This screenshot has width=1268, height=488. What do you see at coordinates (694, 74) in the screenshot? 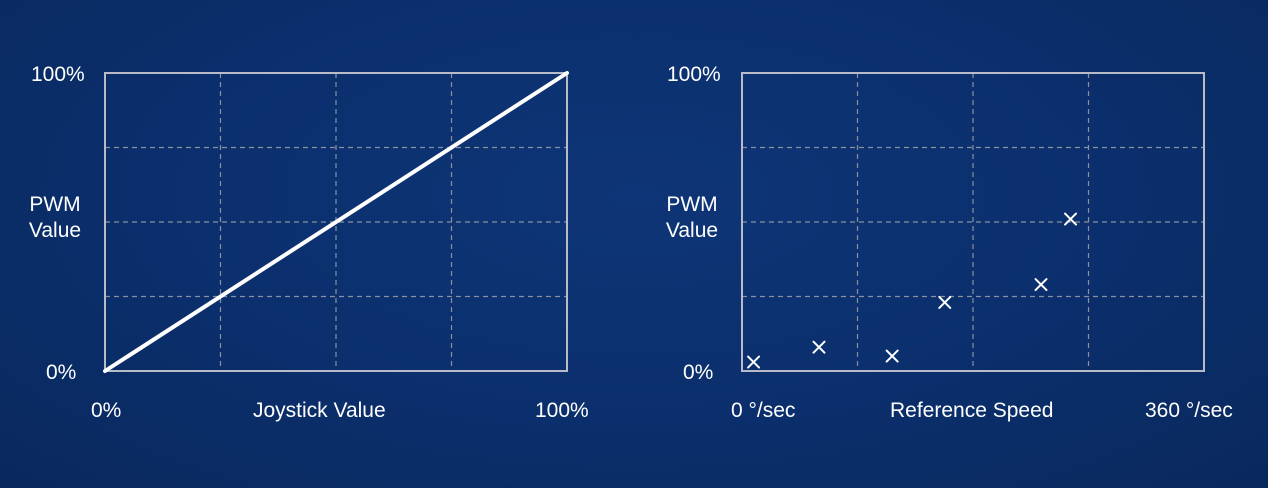
I see `right-y-tick-100: 100%` at bounding box center [694, 74].